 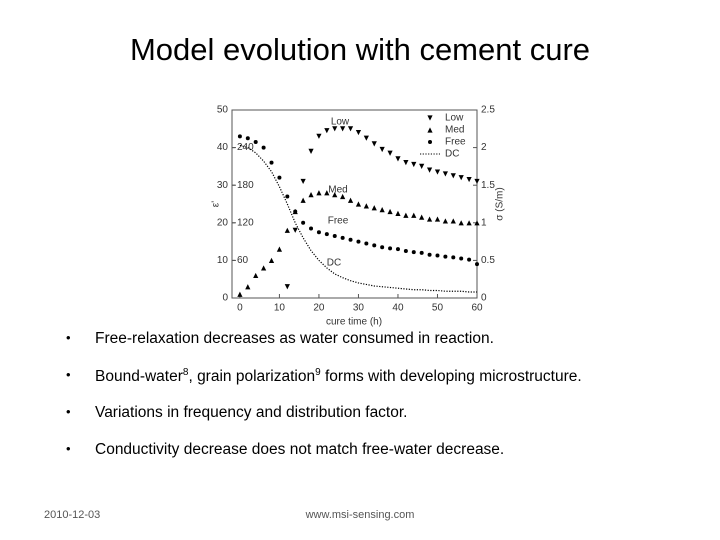 I want to click on x-tick-label: 20, so click(x=319, y=308).